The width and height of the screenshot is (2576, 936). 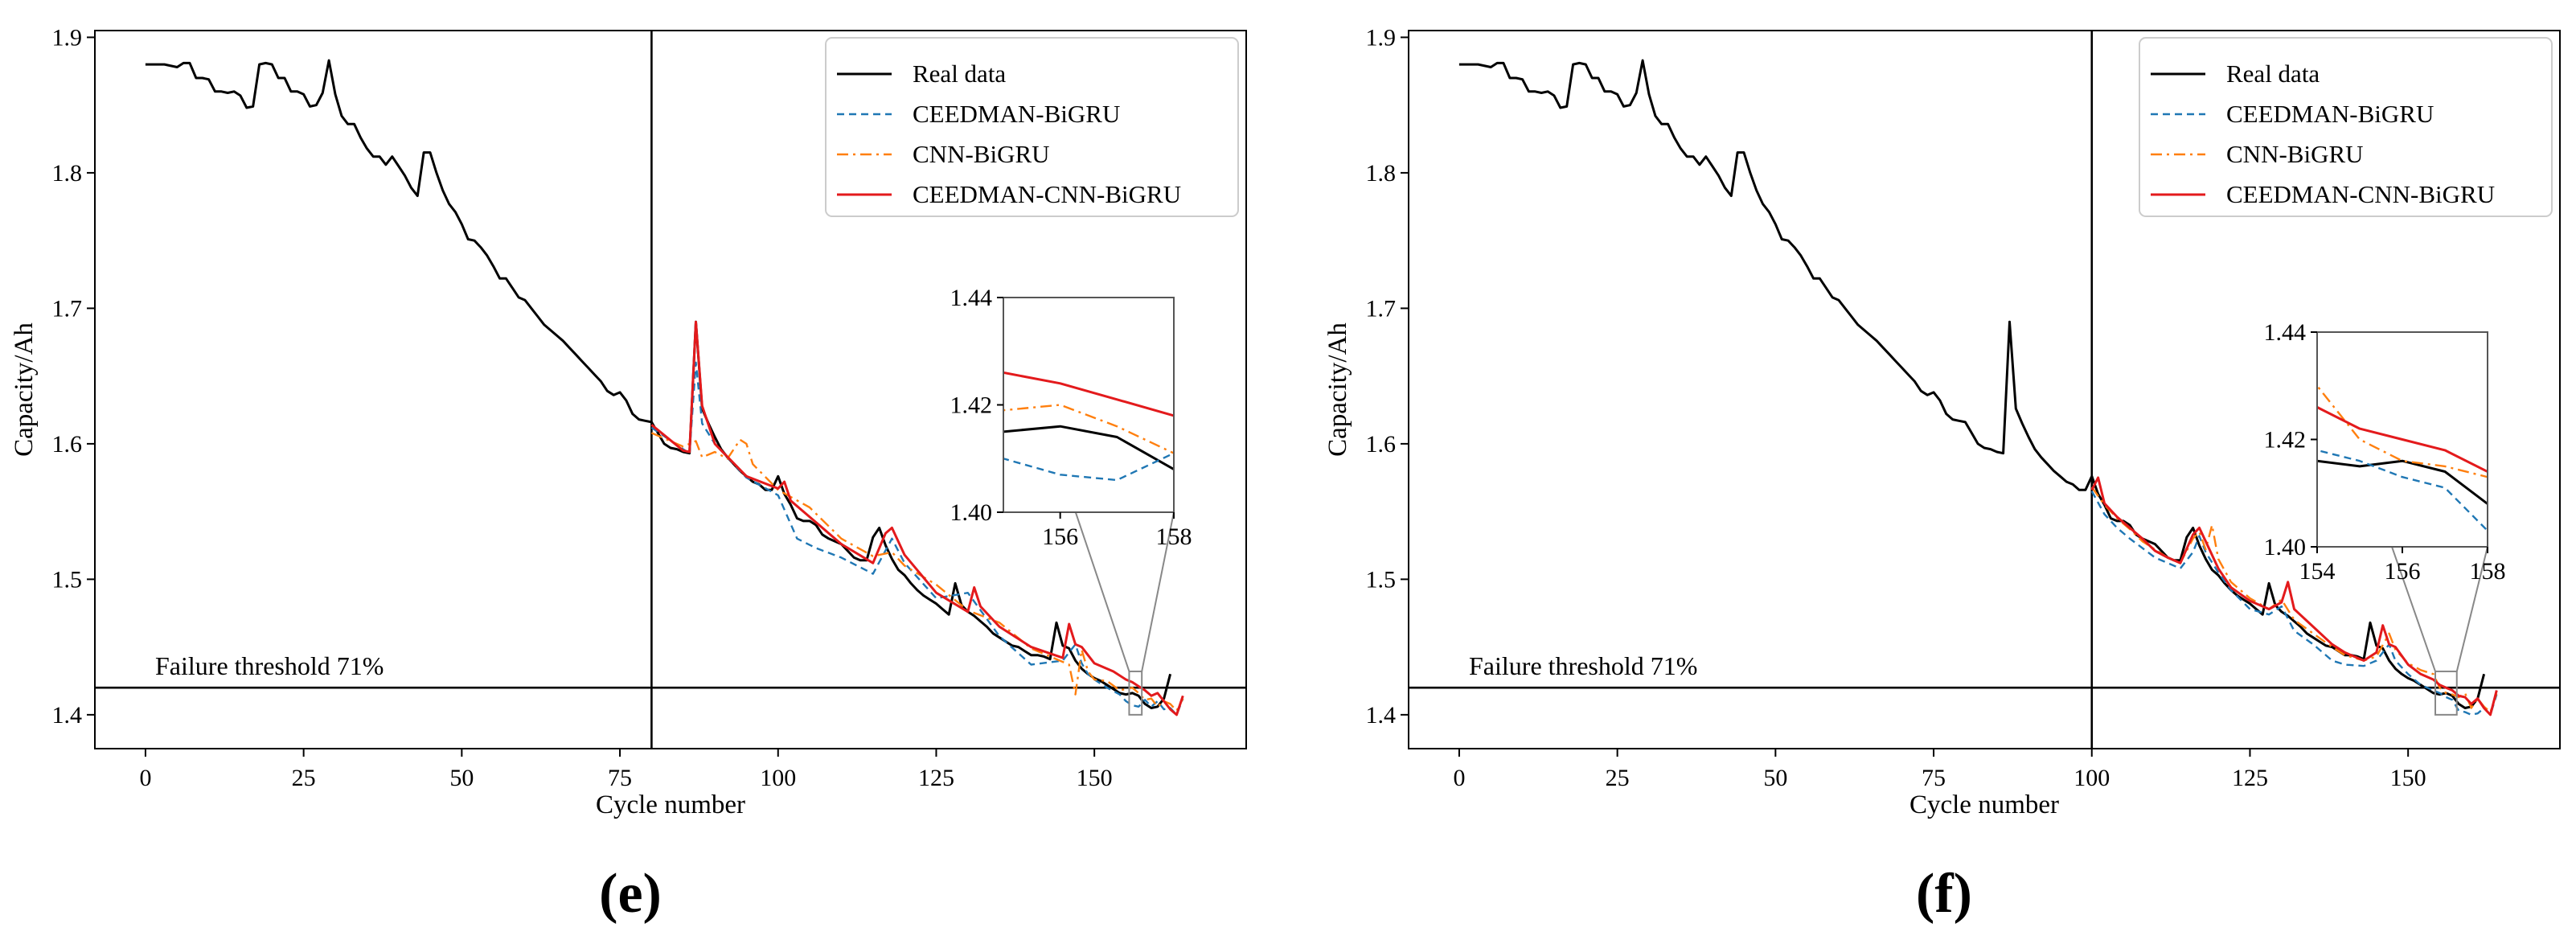 I want to click on inset-series-line-cnn_bigru, so click(x=1088, y=429).